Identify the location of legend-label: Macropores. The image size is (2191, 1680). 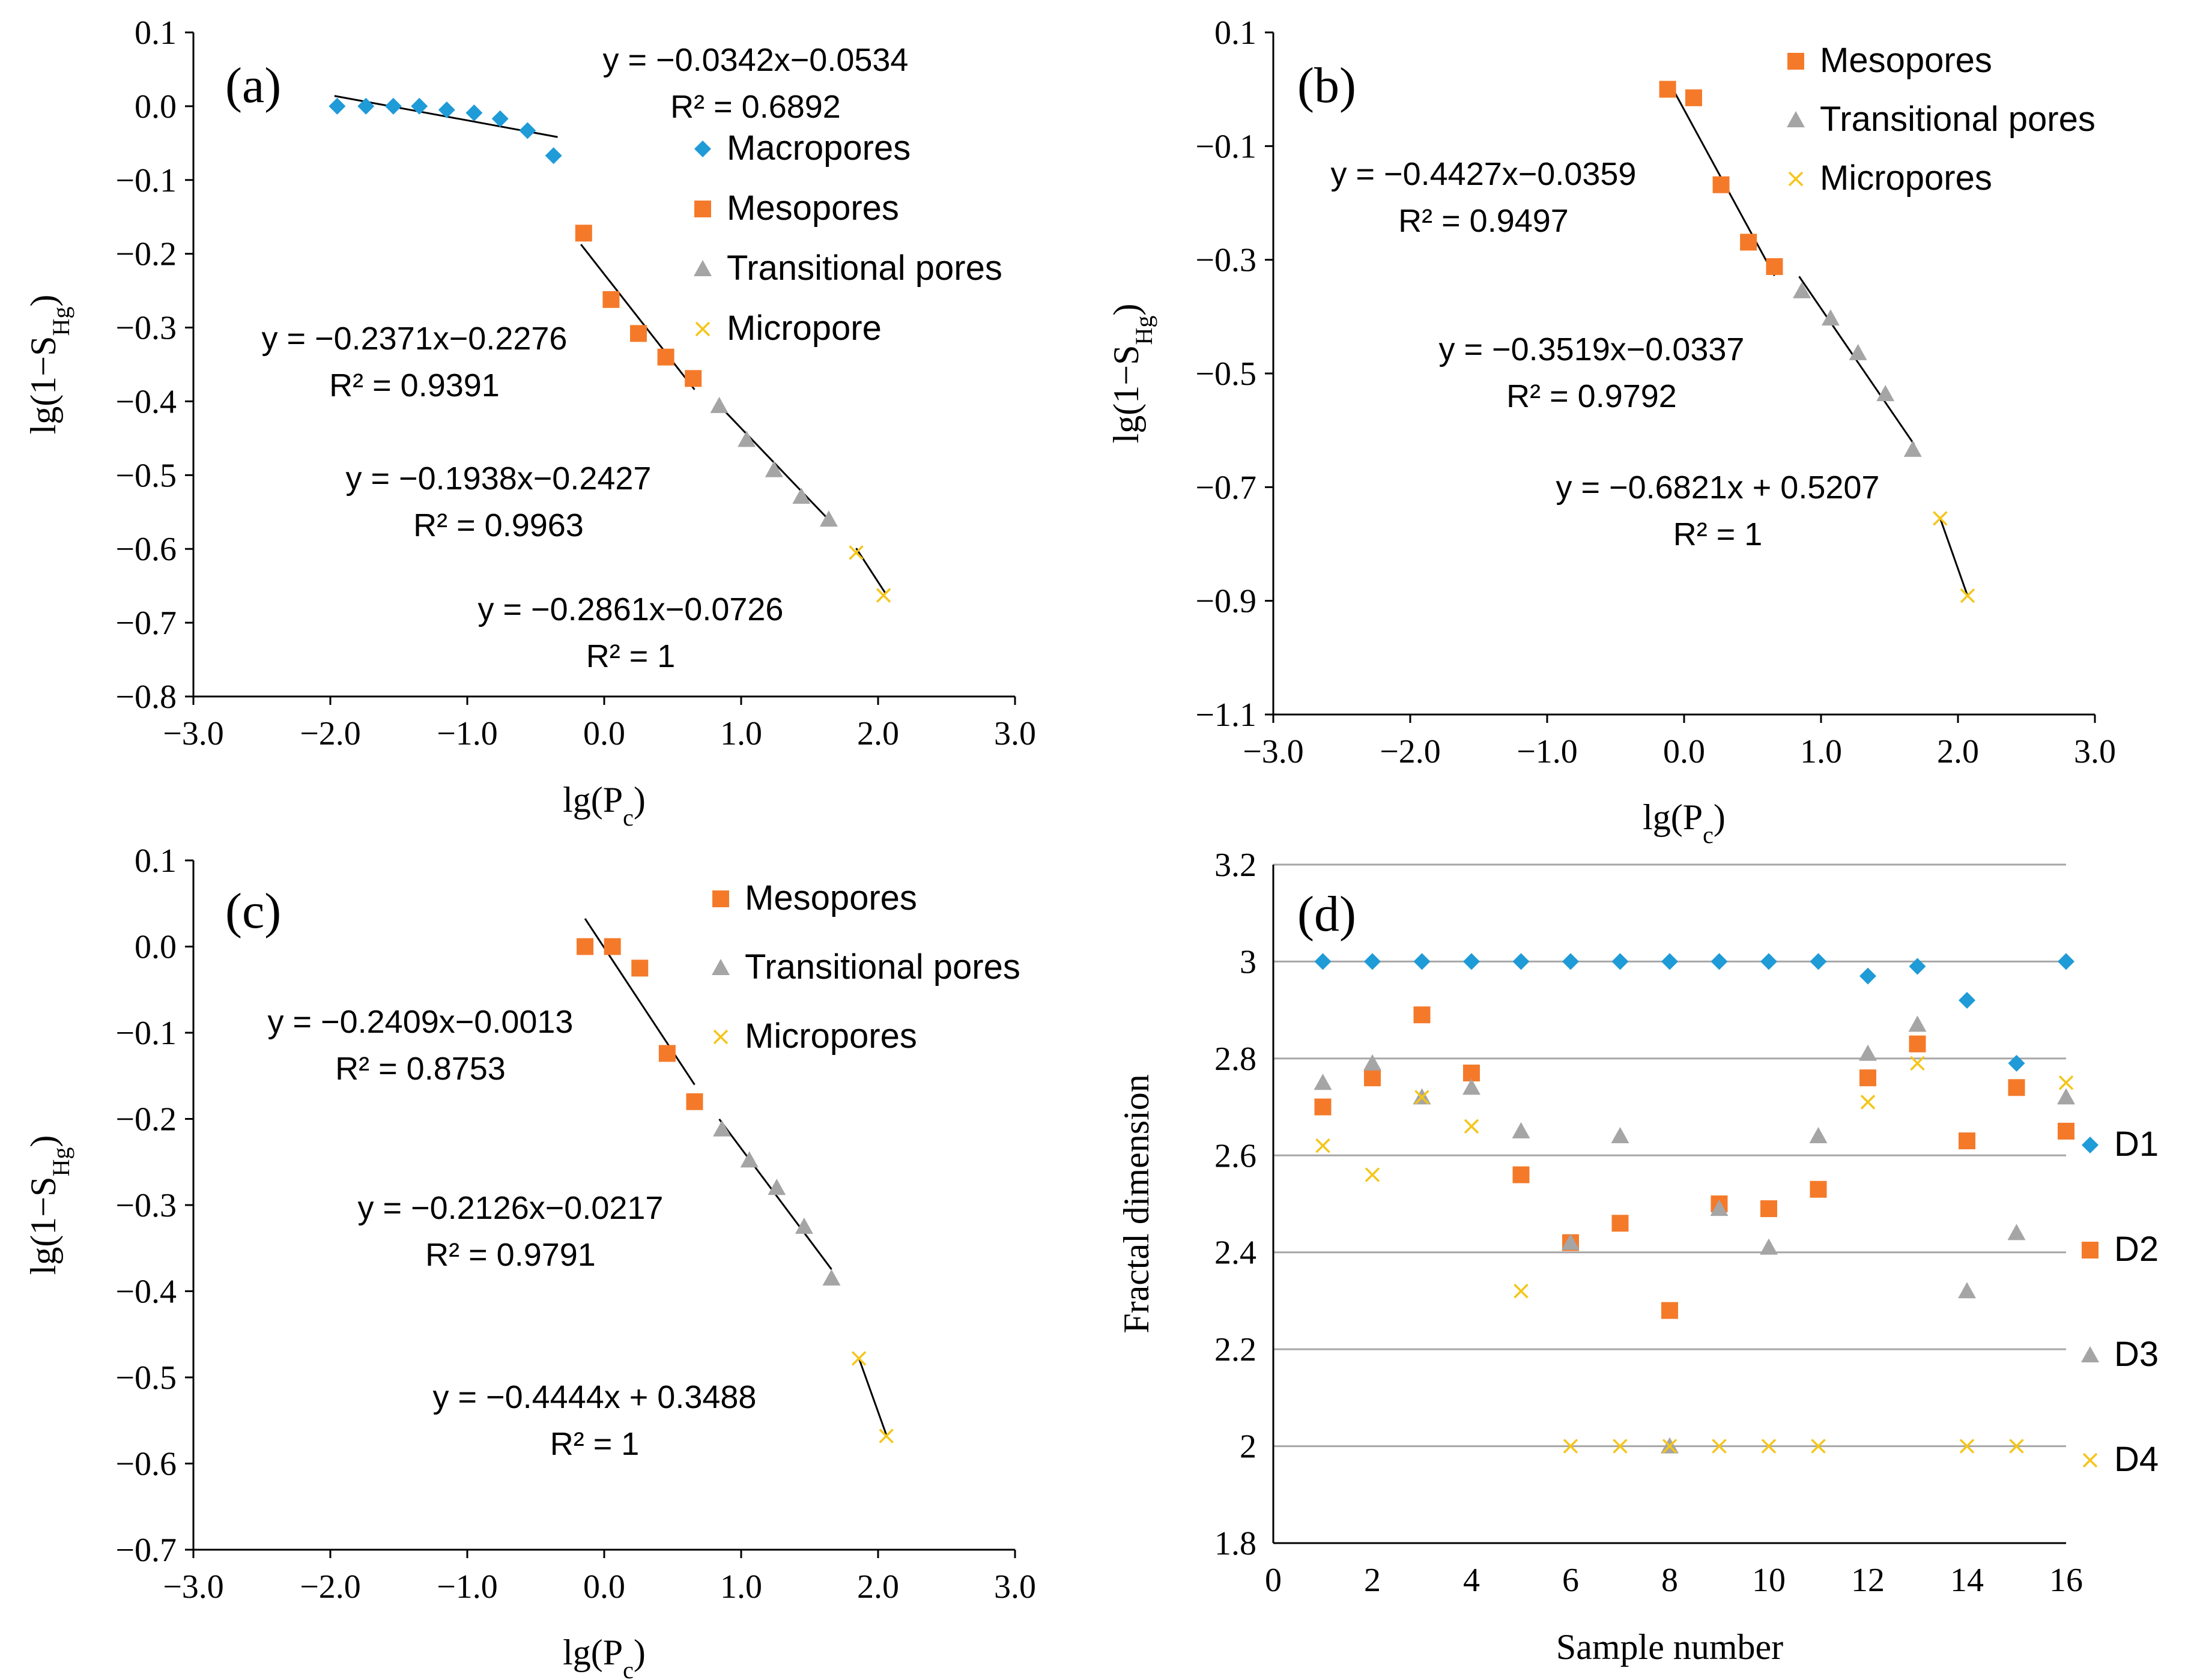
(819, 148).